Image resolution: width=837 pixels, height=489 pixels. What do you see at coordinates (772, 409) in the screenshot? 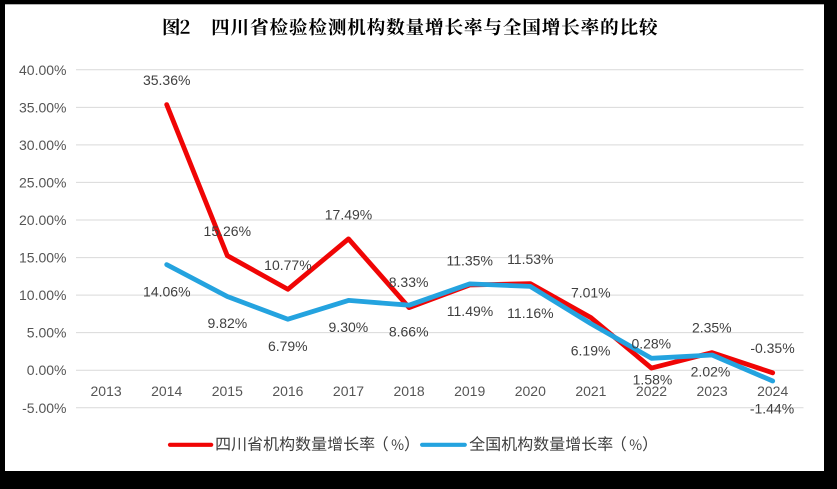
I see `svg-text: -1.44%` at bounding box center [772, 409].